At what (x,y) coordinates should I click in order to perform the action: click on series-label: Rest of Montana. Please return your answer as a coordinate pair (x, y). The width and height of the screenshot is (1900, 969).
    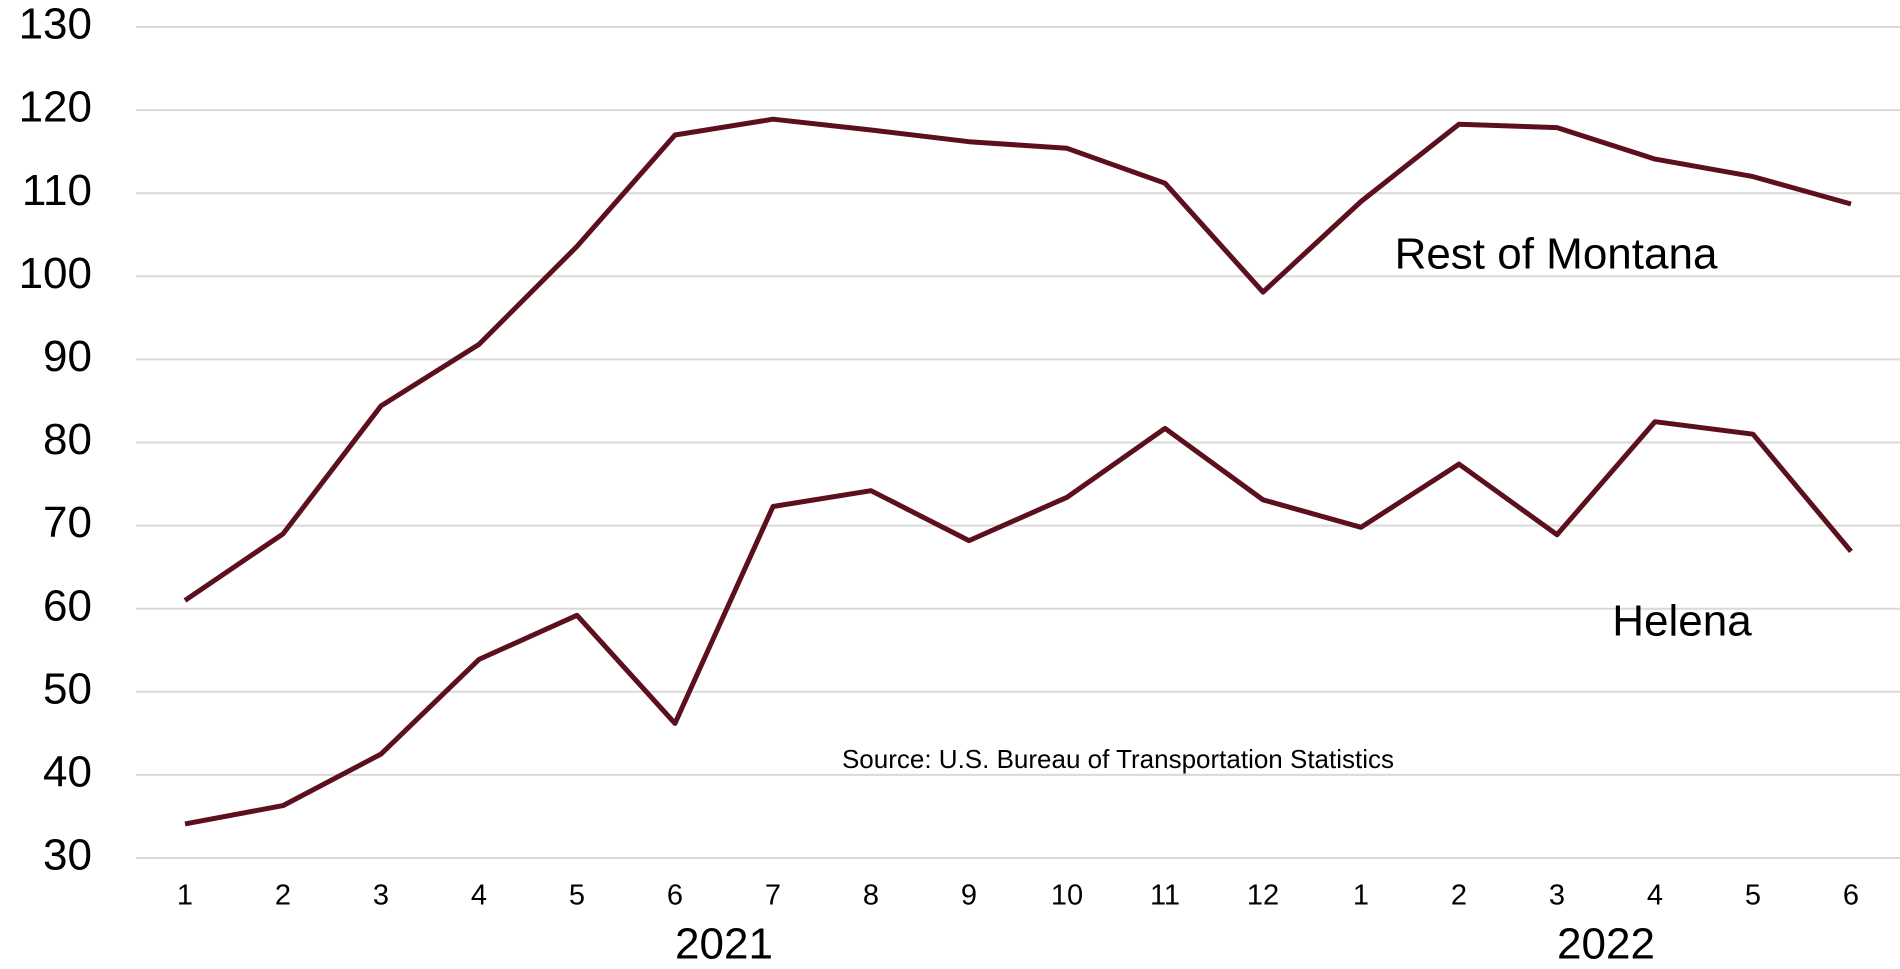
    Looking at the image, I should click on (1556, 254).